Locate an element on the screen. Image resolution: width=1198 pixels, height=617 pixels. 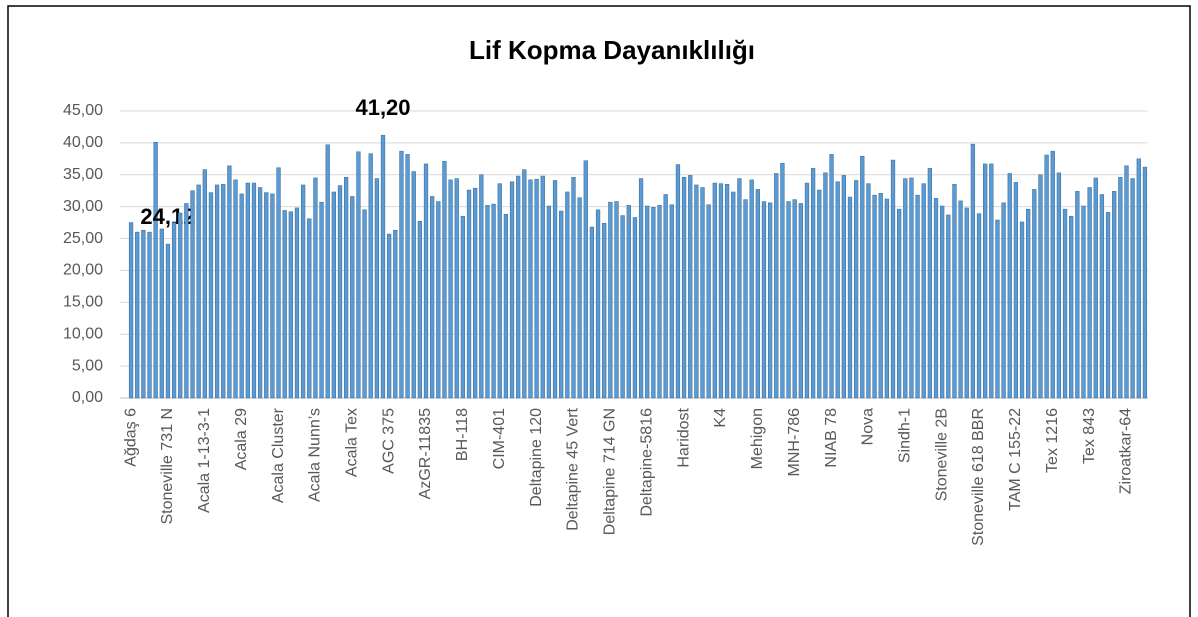
x-tick-label: NIAB 78 is located at coordinates (831, 438).